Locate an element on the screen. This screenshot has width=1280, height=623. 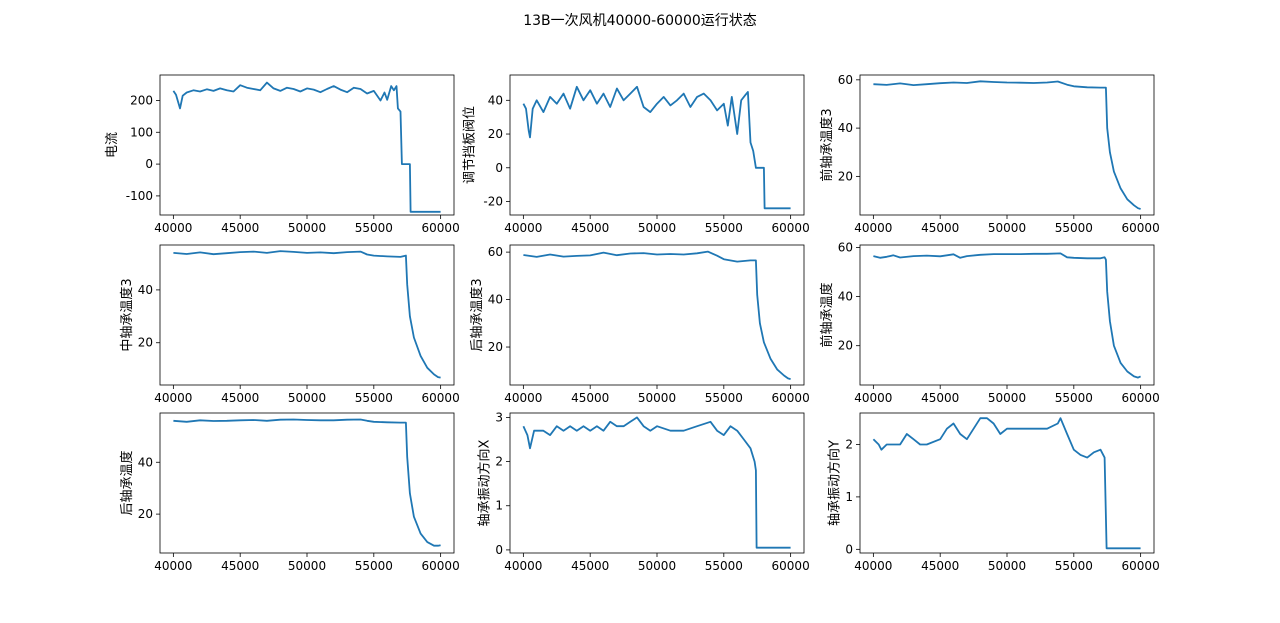
y-tick-label: 3 is located at coordinates (499, 417).